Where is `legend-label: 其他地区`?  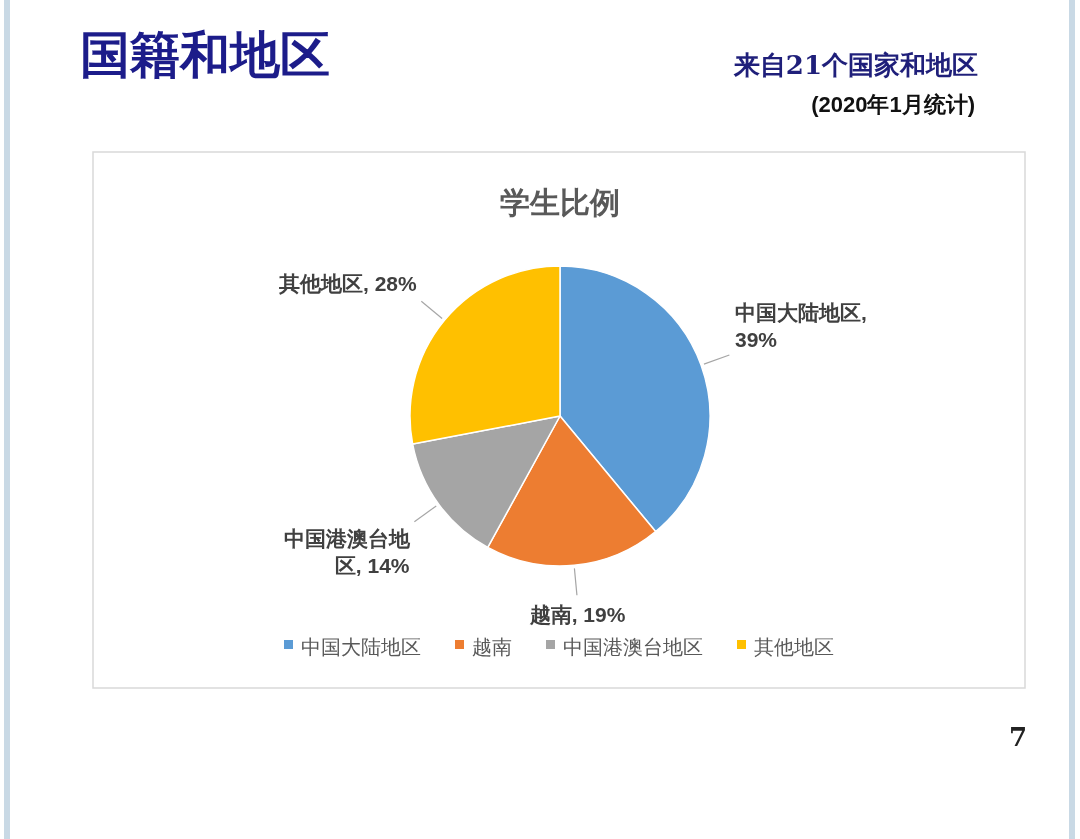 legend-label: 其他地区 is located at coordinates (794, 647).